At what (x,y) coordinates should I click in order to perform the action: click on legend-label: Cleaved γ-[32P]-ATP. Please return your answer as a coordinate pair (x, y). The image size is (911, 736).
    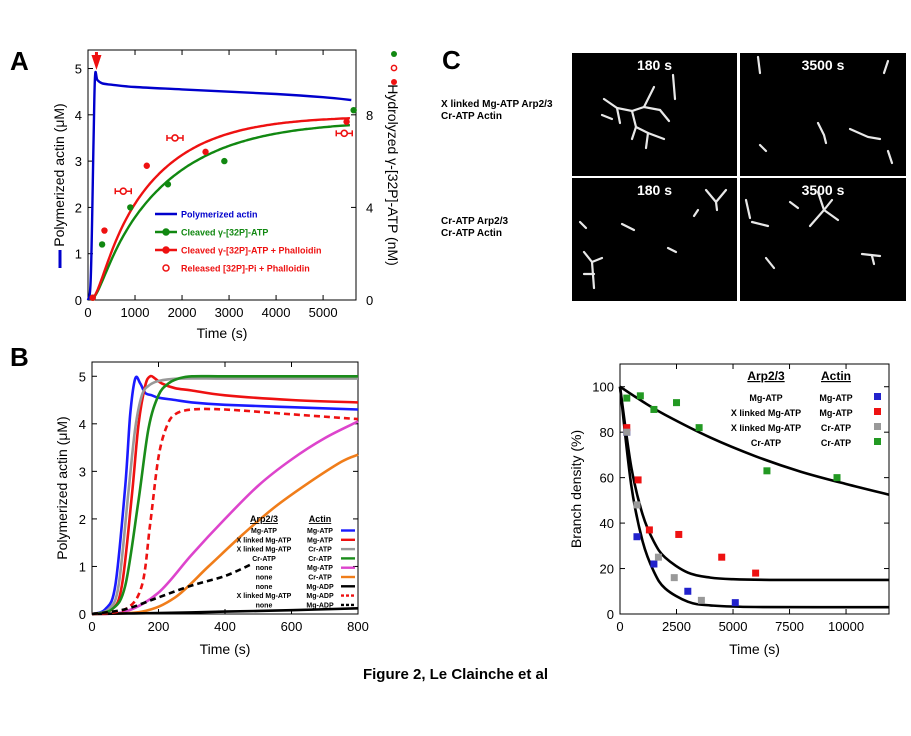
    Looking at the image, I should click on (224, 233).